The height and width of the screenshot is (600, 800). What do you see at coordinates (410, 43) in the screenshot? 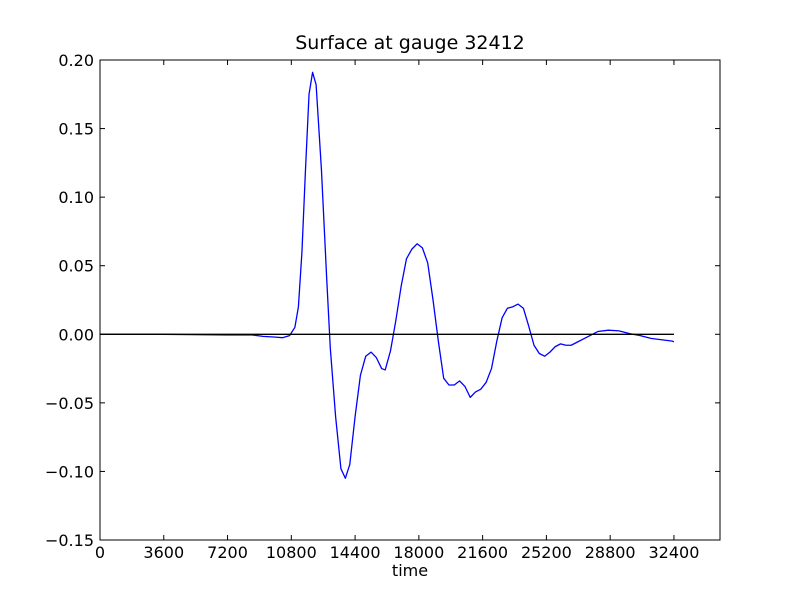
I see `chart-title: Surface at gauge 32412` at bounding box center [410, 43].